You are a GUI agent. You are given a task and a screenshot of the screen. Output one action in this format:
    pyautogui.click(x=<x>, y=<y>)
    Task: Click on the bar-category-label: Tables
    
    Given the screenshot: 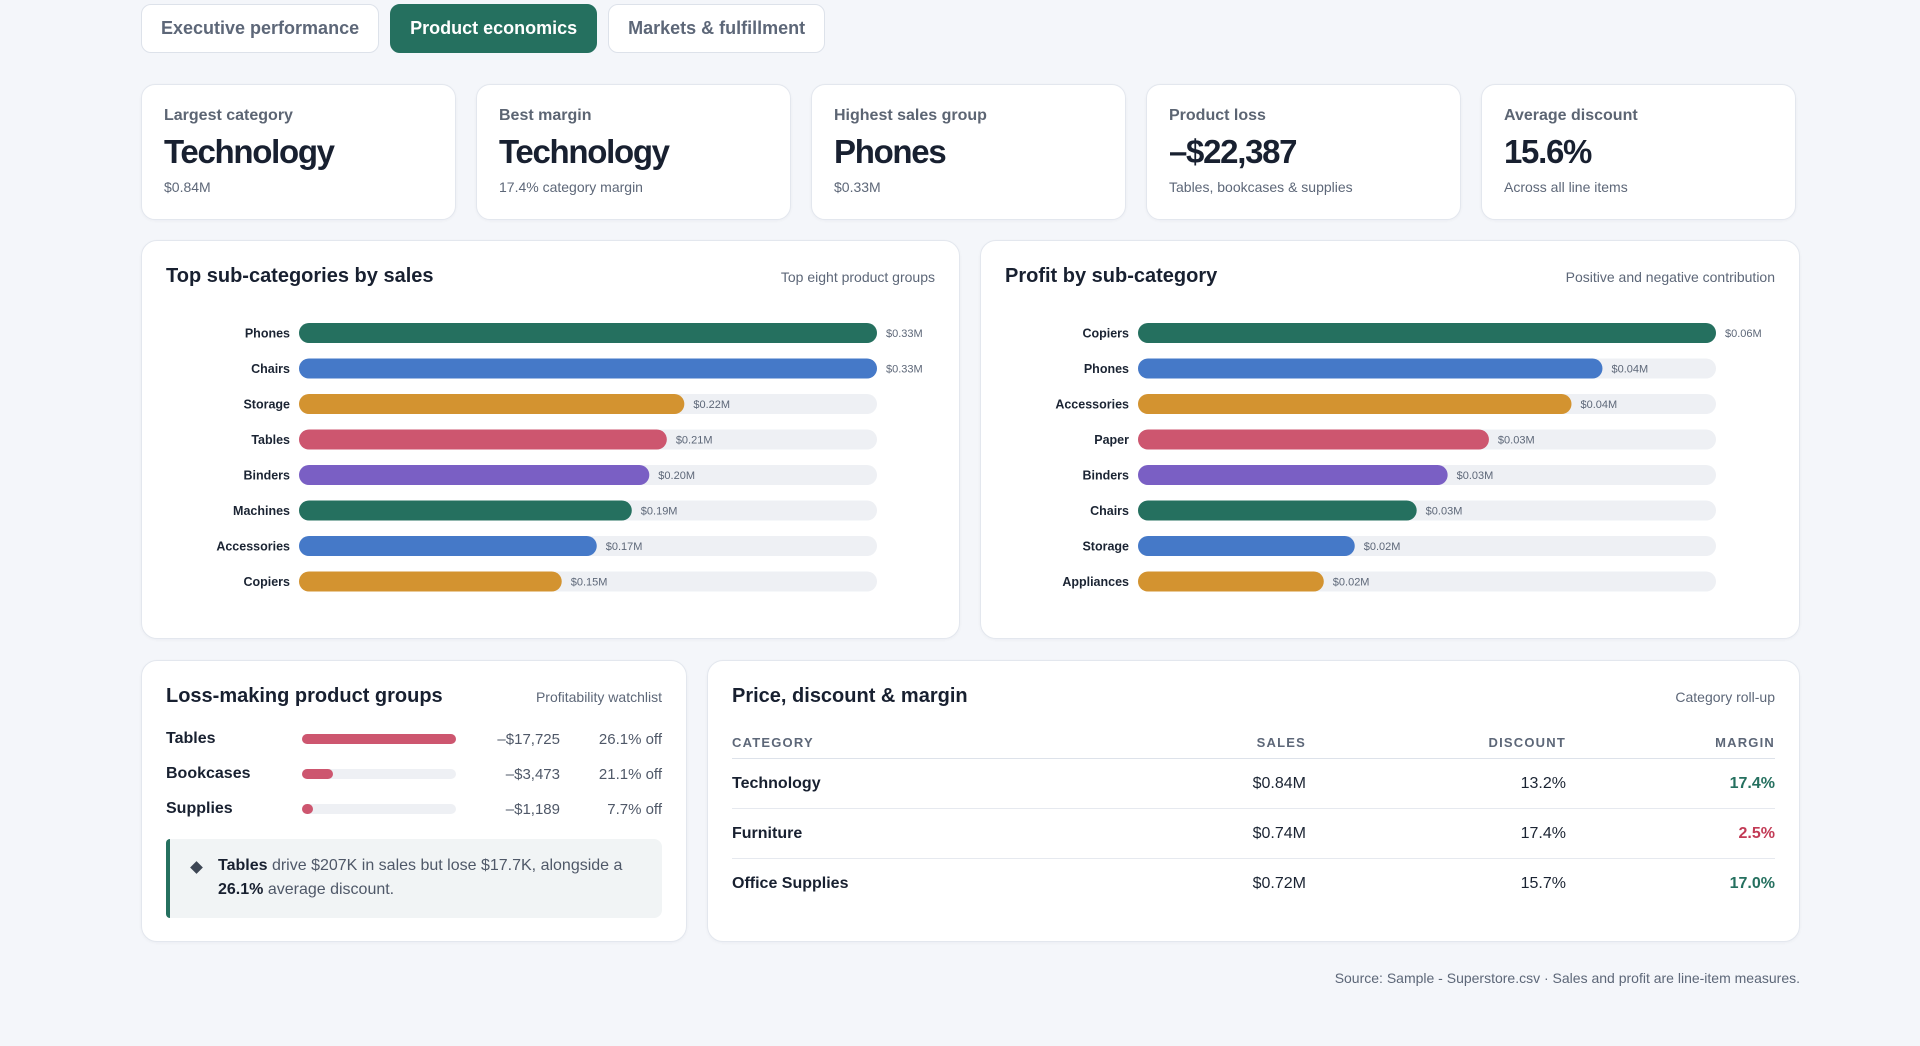 What is the action you would take?
    pyautogui.click(x=270, y=440)
    